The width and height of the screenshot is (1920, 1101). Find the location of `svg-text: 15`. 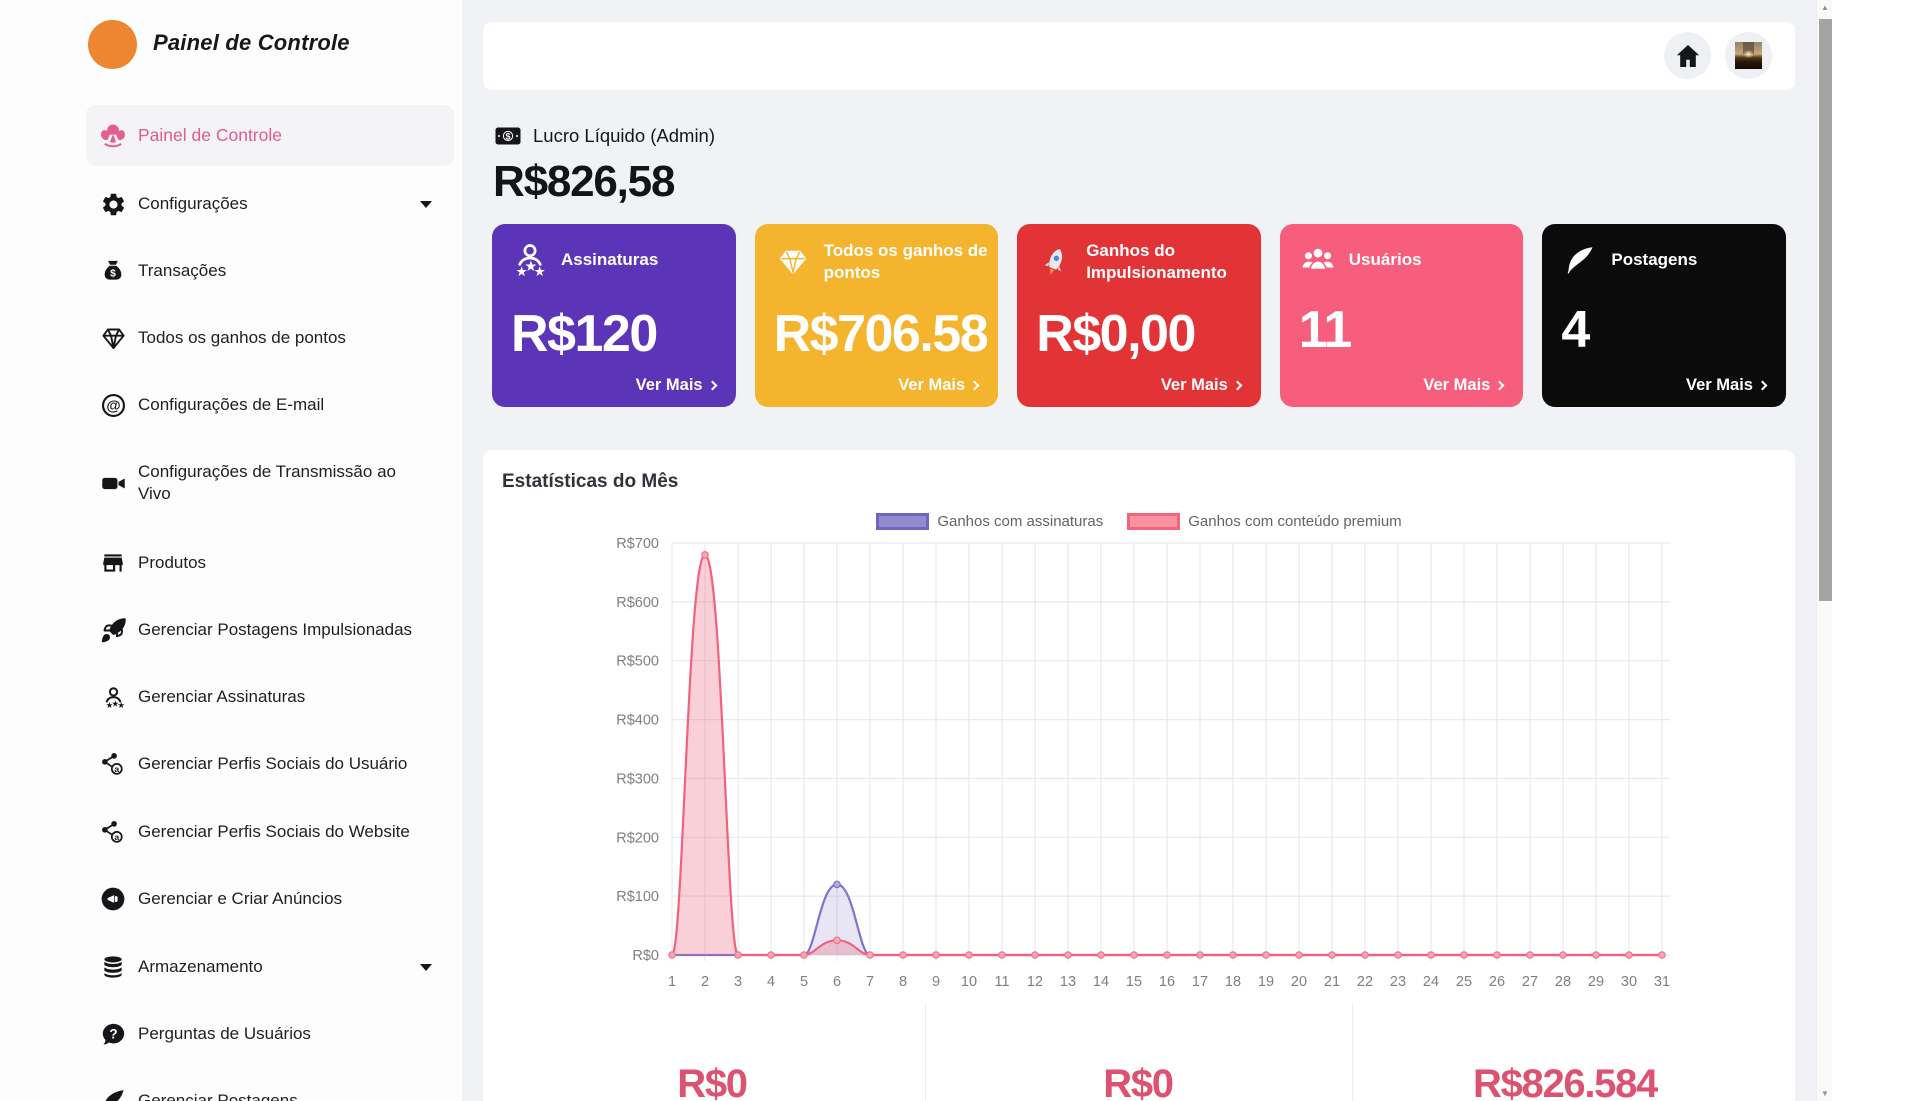

svg-text: 15 is located at coordinates (1134, 982).